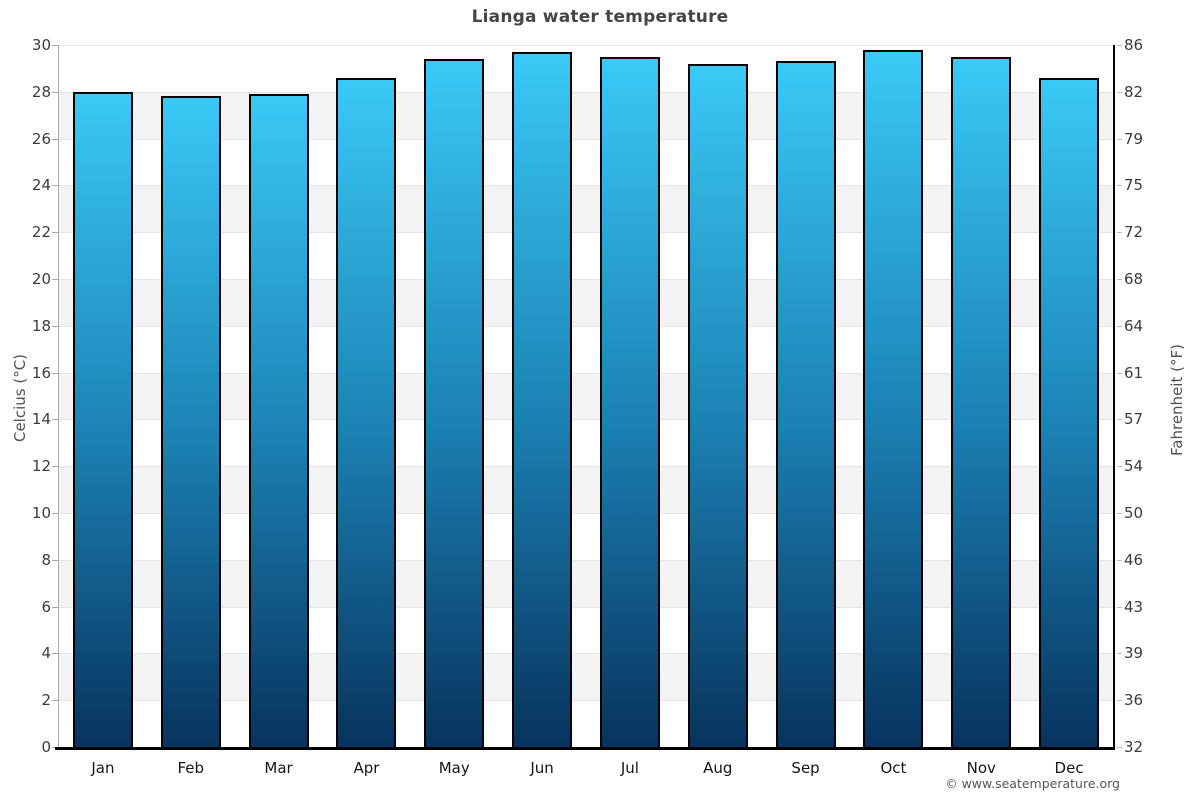 Image resolution: width=1200 pixels, height=800 pixels. What do you see at coordinates (981, 768) in the screenshot?
I see `x-tick-label-nov: Nov` at bounding box center [981, 768].